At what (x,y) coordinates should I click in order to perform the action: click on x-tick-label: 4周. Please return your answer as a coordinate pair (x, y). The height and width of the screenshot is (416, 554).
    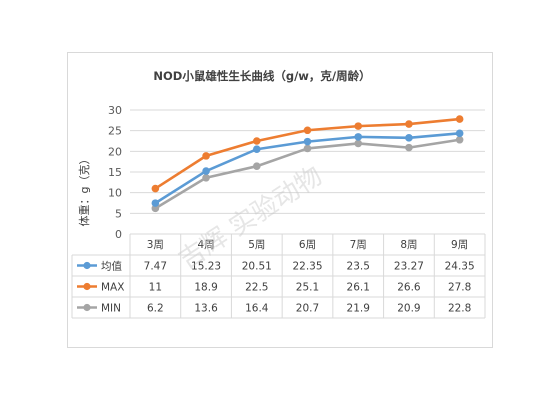
    Looking at the image, I should click on (205, 245).